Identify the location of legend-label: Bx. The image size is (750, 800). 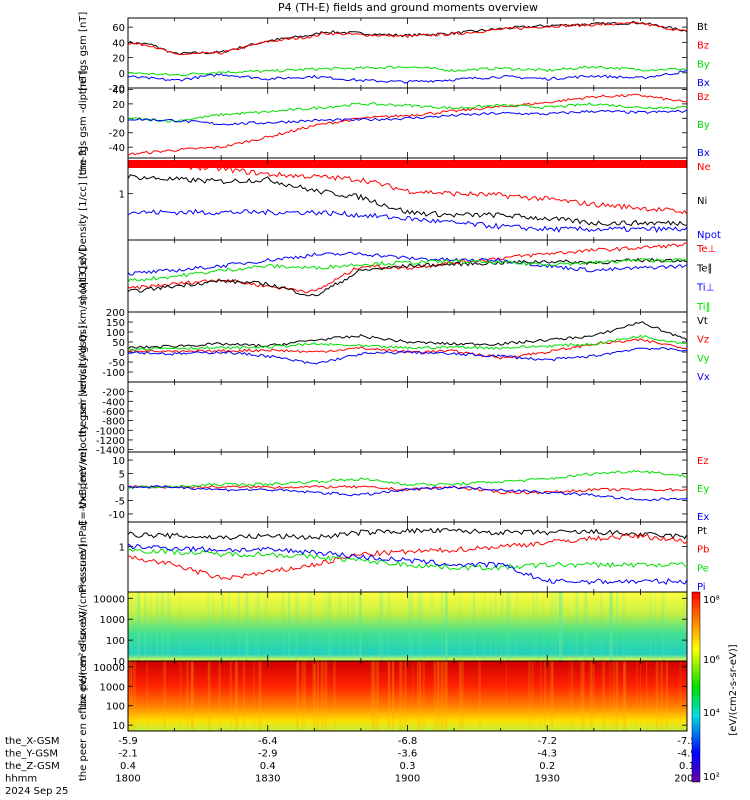
(703, 153).